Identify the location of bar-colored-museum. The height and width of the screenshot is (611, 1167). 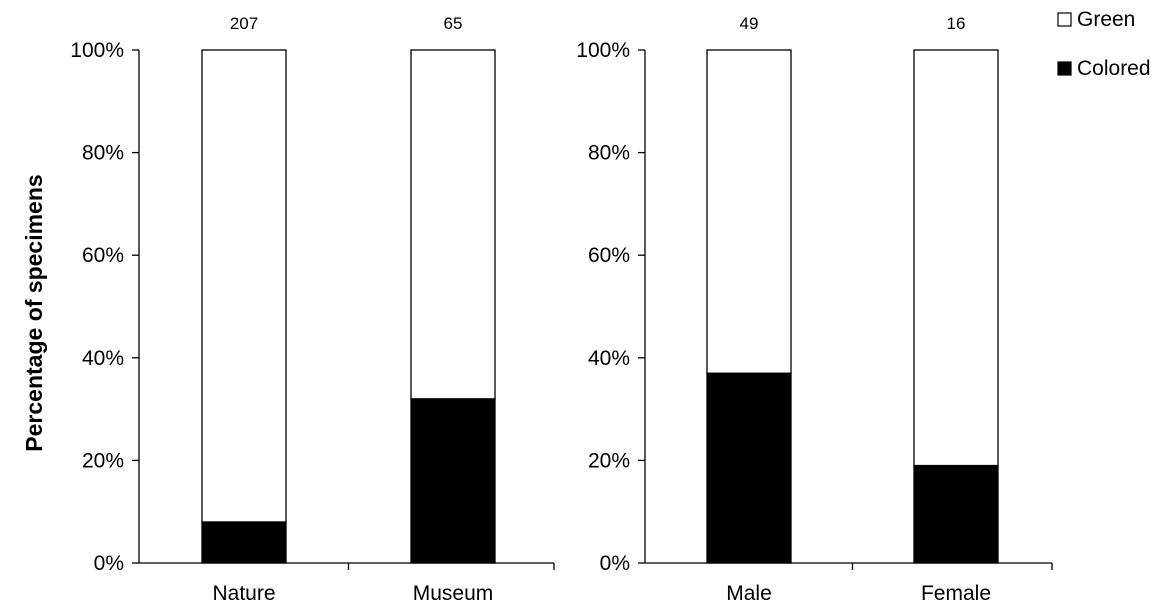
(453, 481).